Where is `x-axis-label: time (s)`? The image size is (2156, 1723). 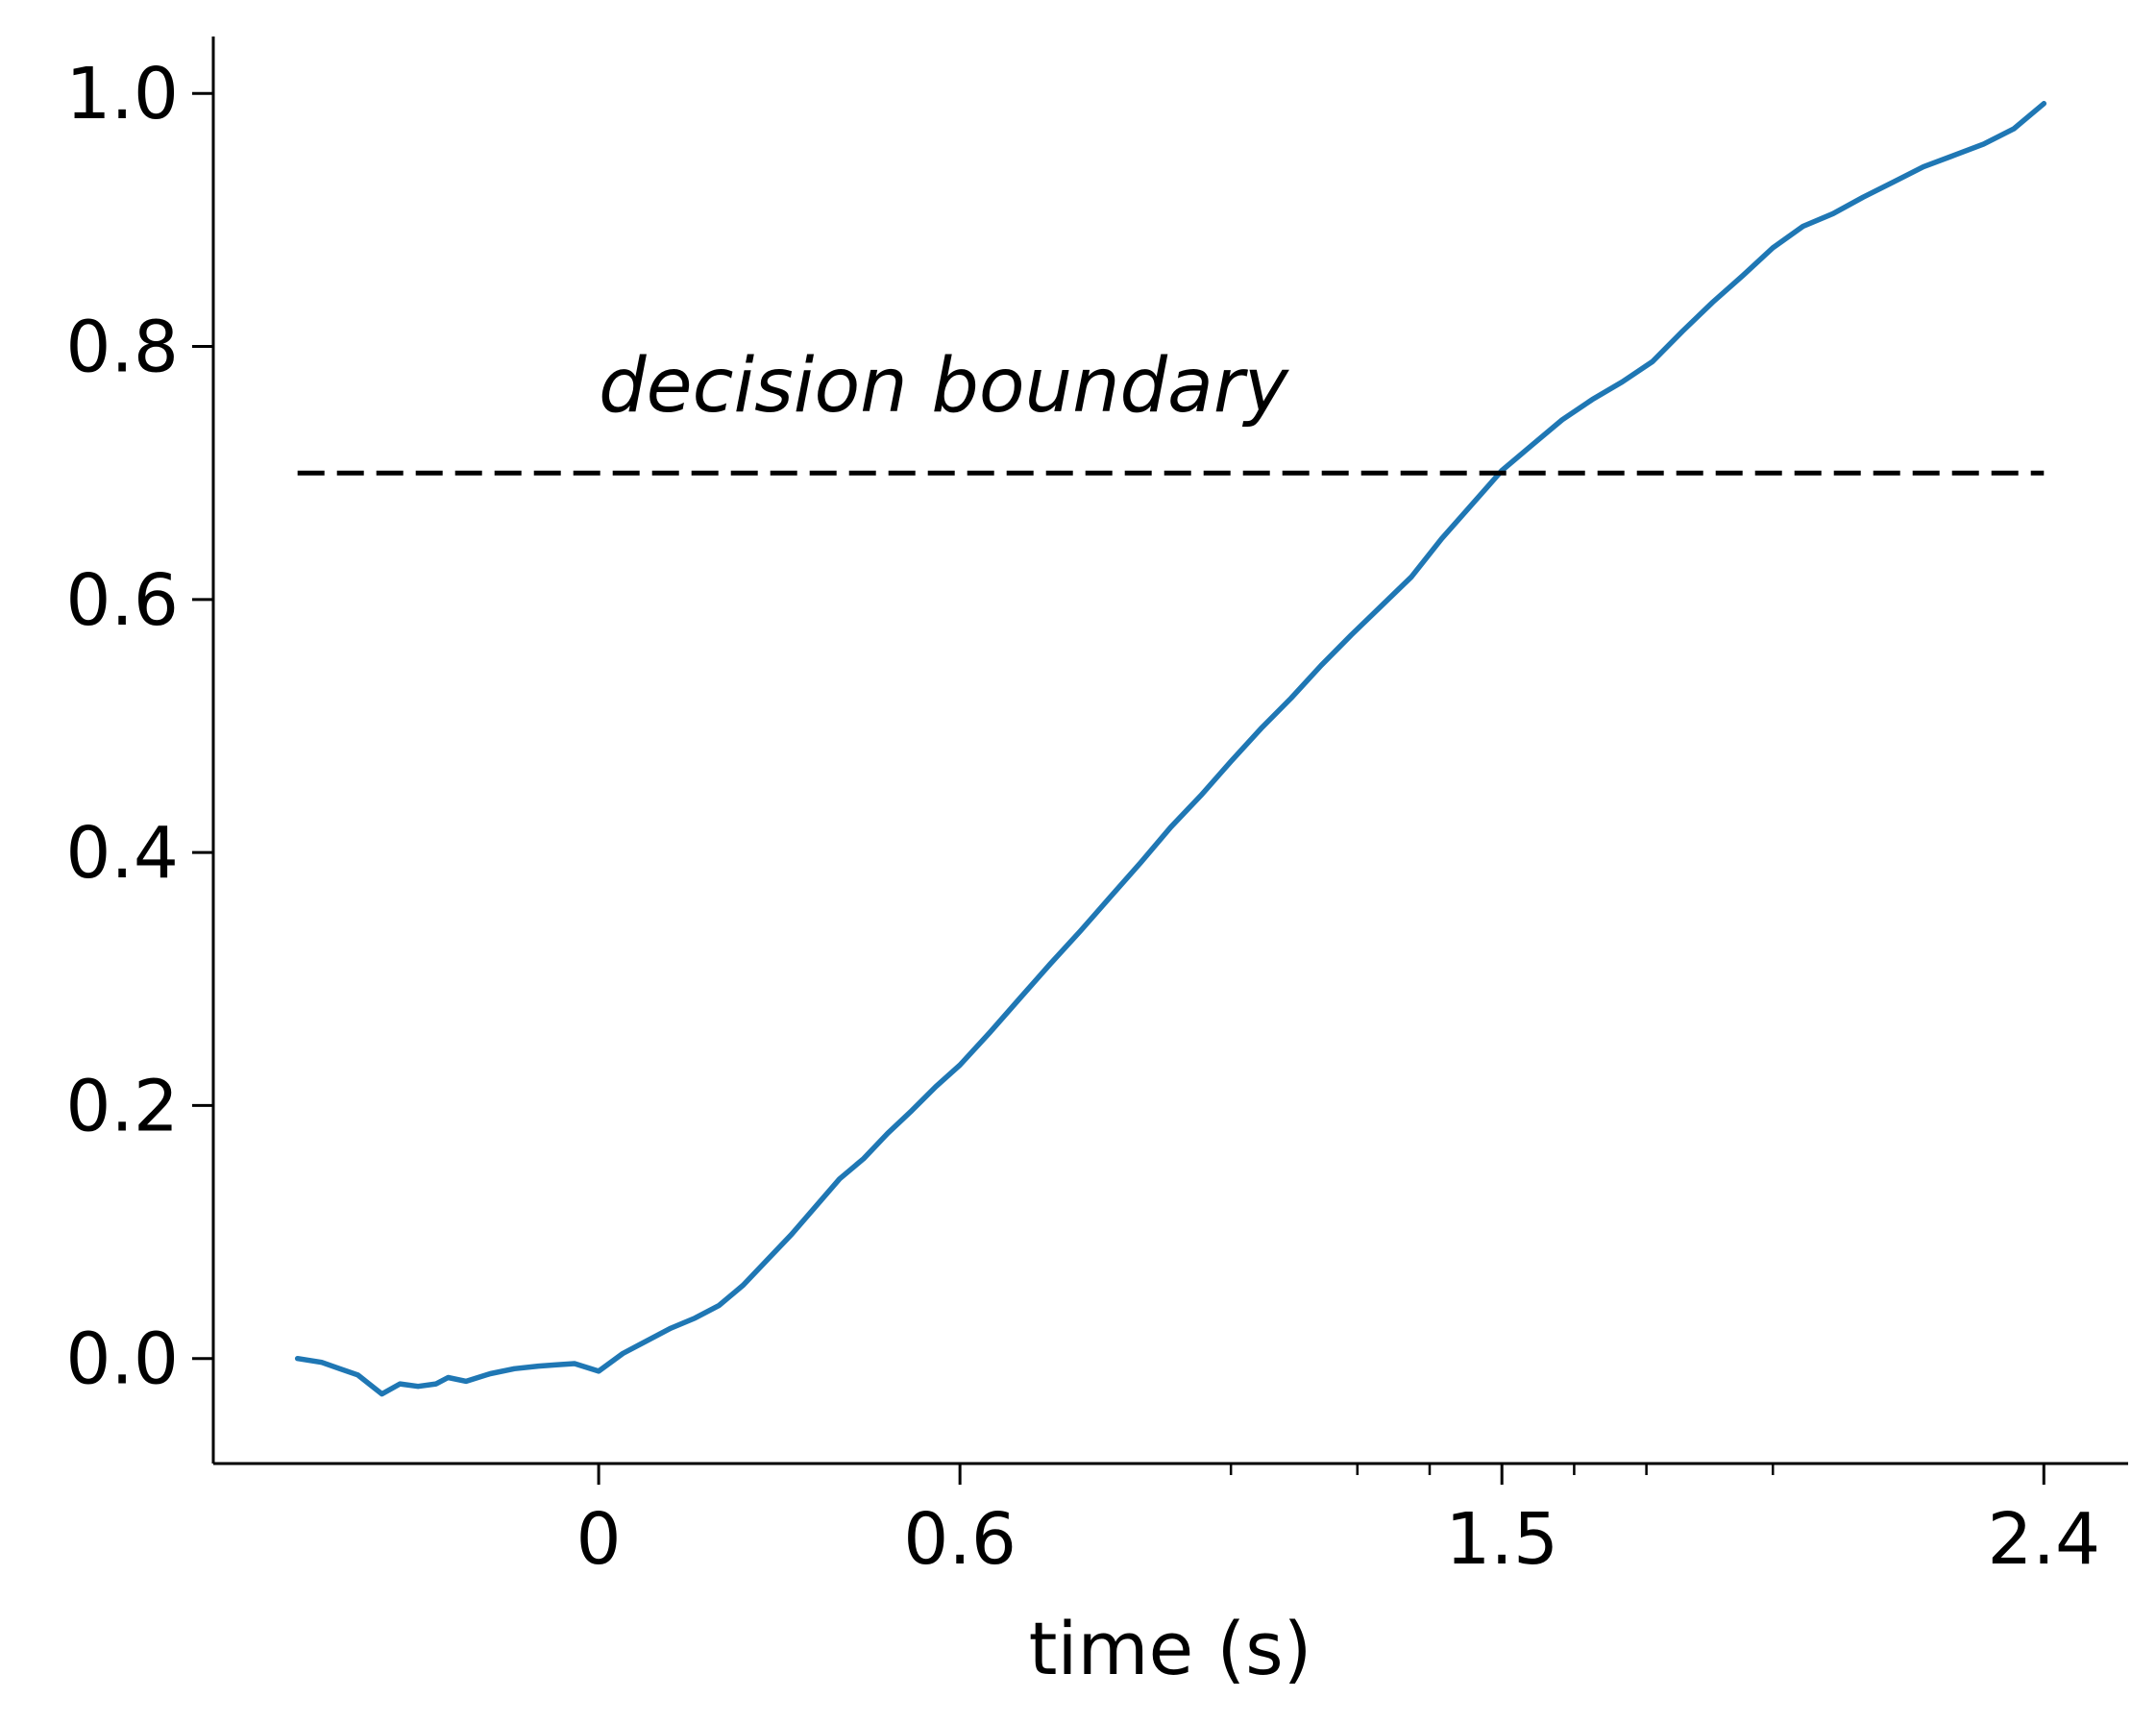 x-axis-label: time (s) is located at coordinates (1170, 1648).